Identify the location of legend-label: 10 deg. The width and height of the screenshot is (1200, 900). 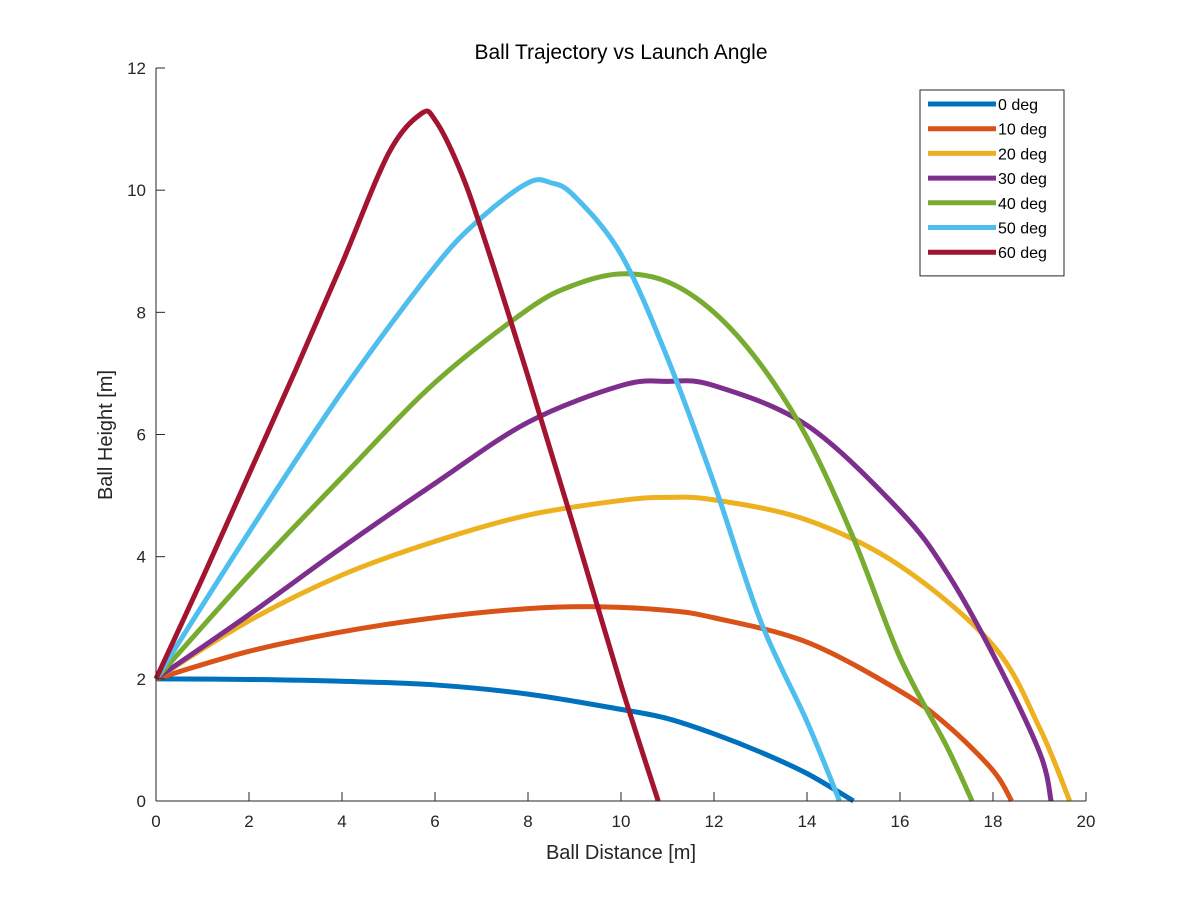
(1022, 130).